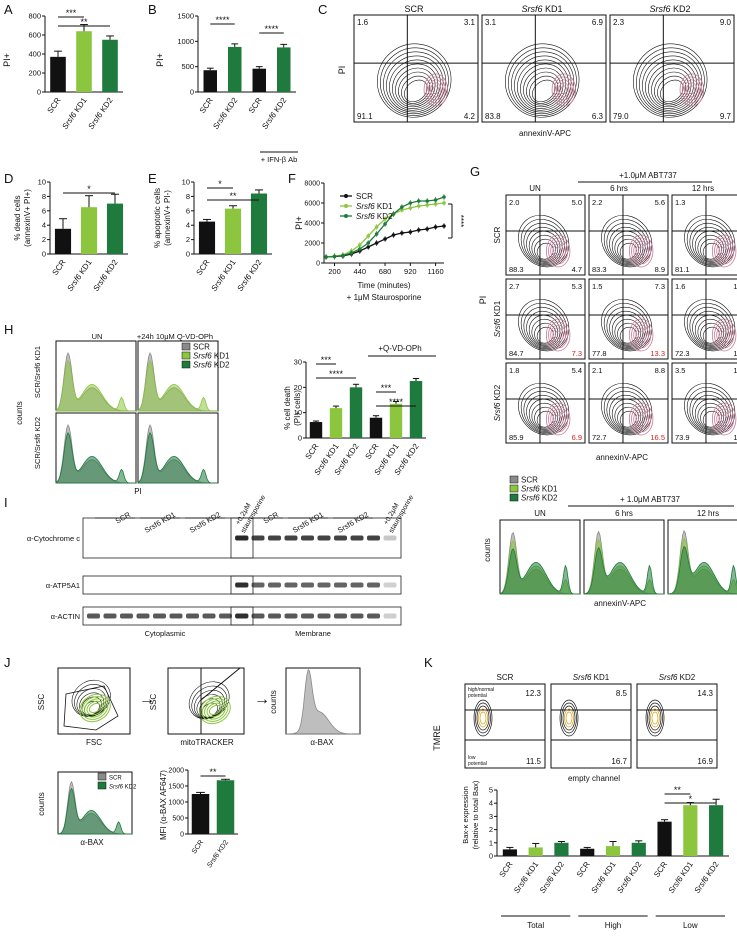 This screenshot has width=737, height=943. Describe the element at coordinates (514, 479) in the screenshot. I see `legend-swatch` at that location.